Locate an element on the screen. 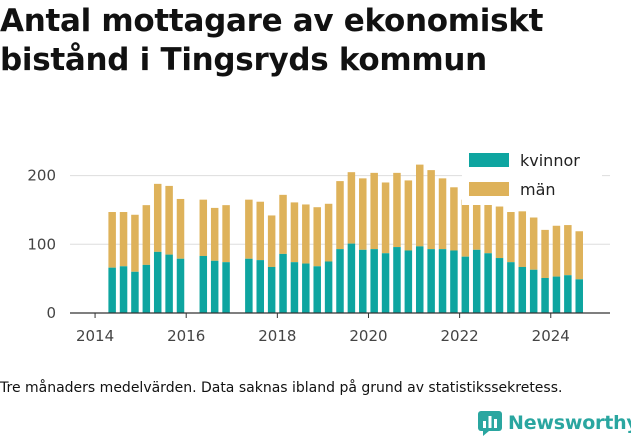 The width and height of the screenshot is (631, 439). legend-label: män is located at coordinates (538, 189).